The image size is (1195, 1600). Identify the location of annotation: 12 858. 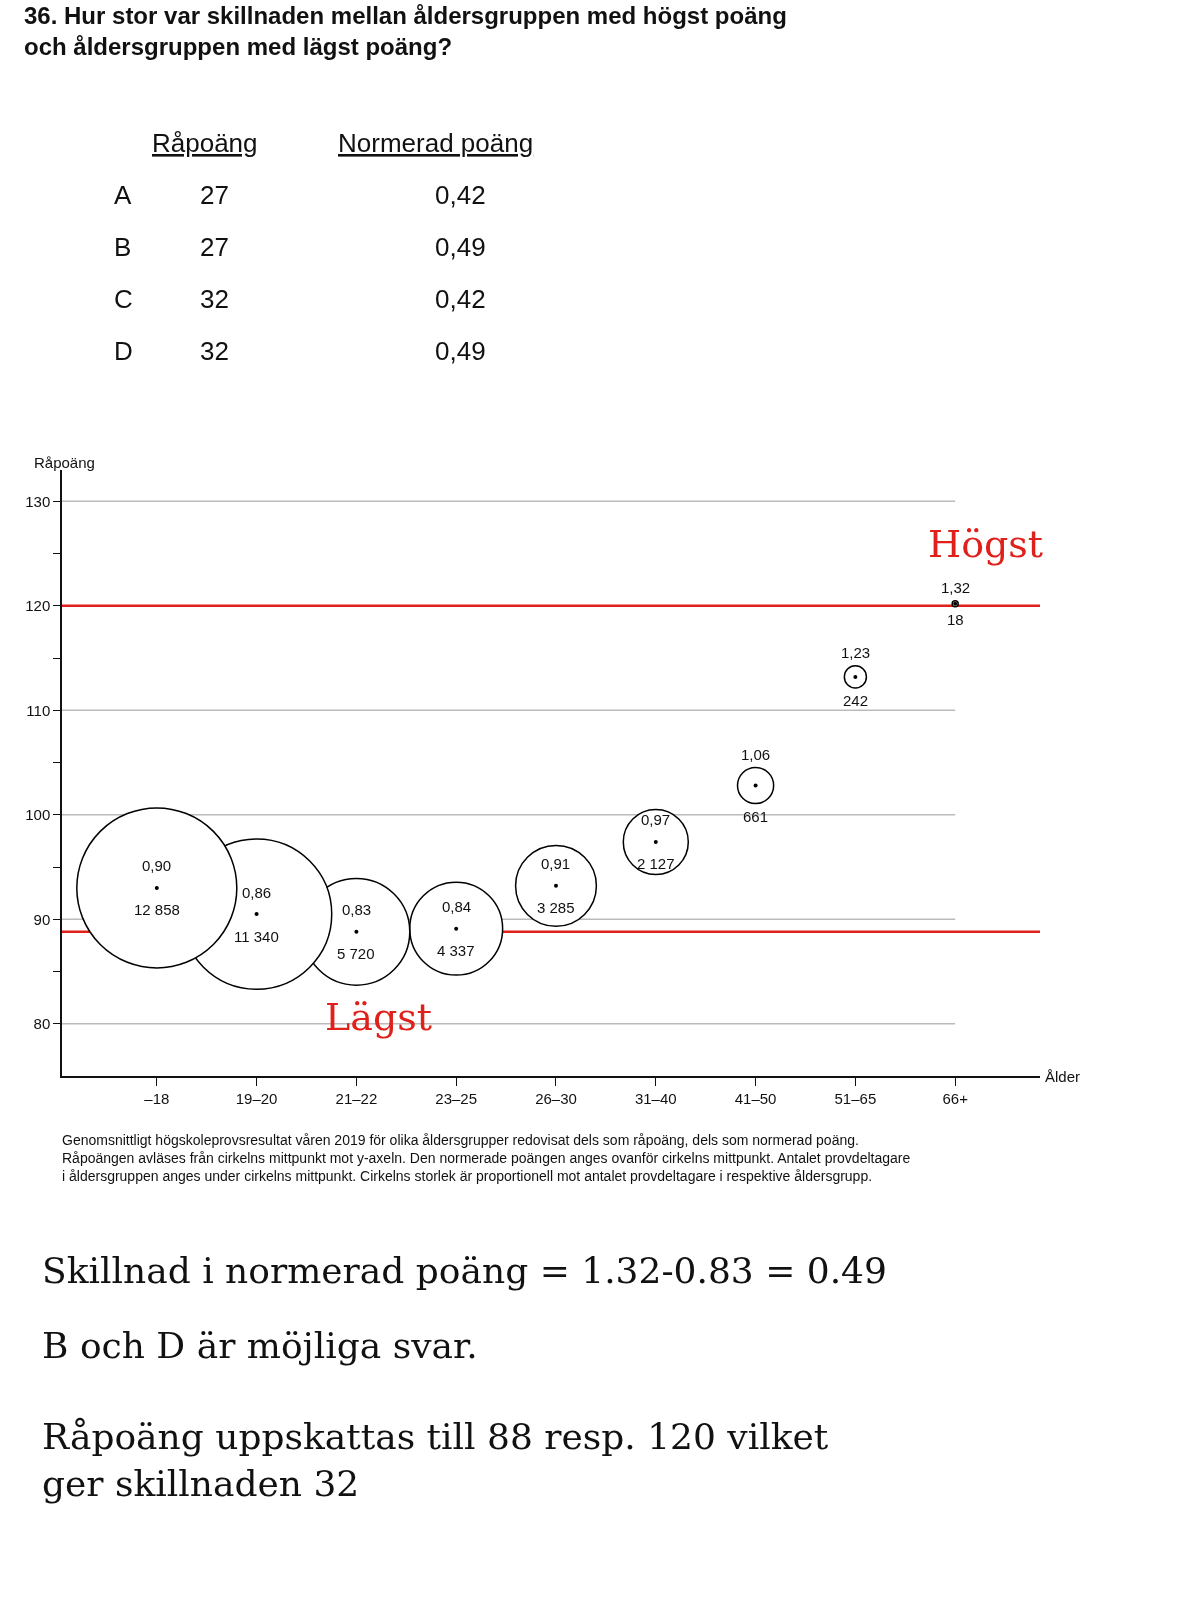
(157, 909).